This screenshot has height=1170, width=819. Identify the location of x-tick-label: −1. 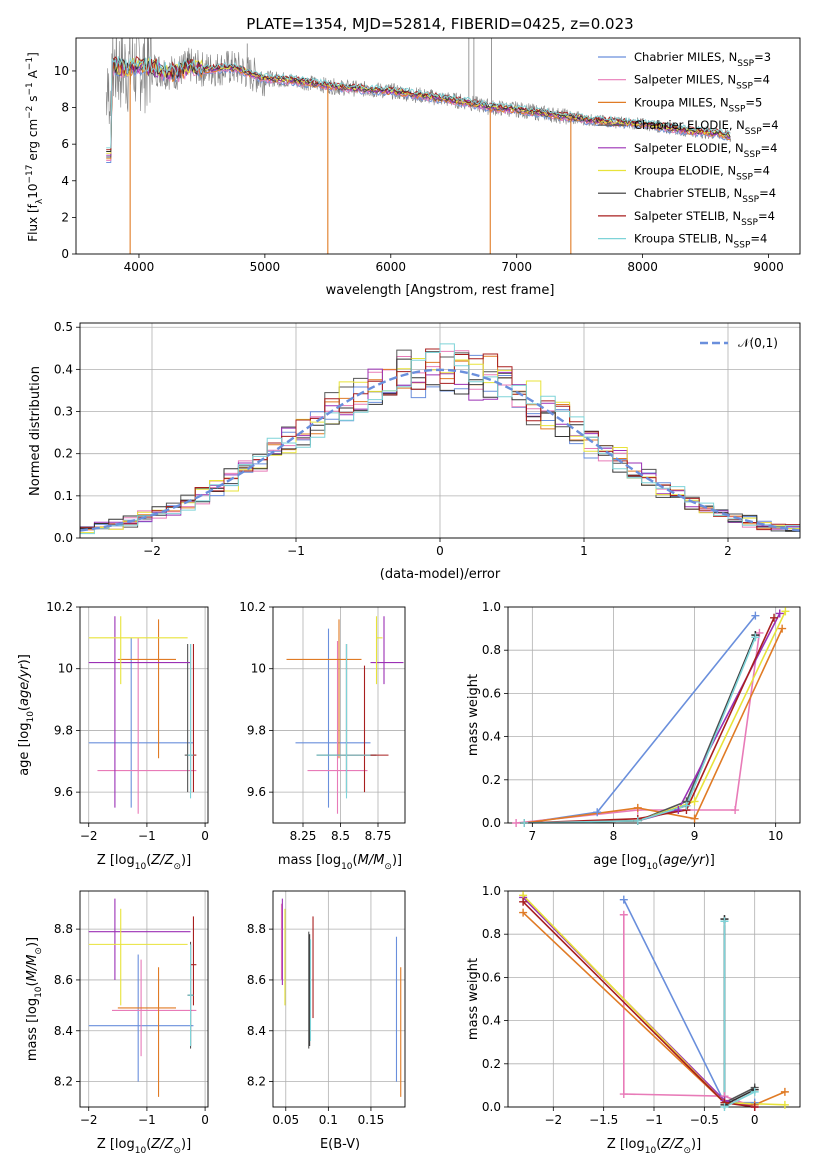
(654, 1120).